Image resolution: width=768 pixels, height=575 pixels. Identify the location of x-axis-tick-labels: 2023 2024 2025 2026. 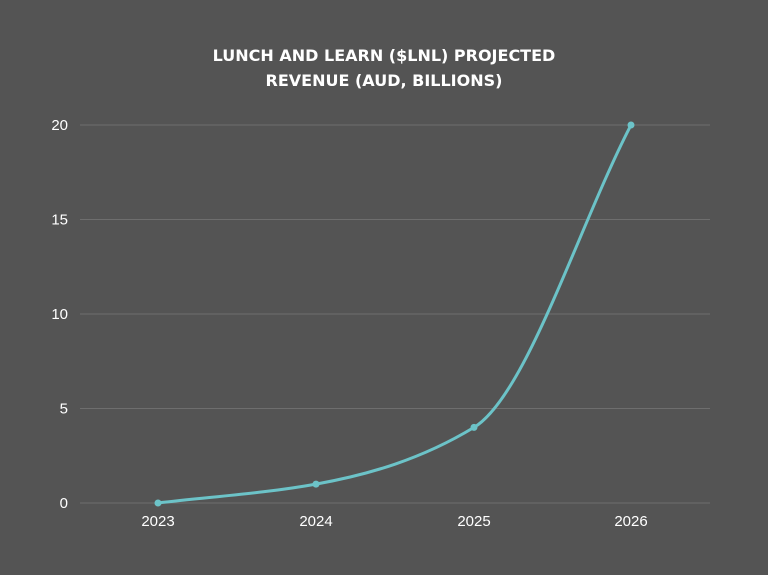
(394, 521).